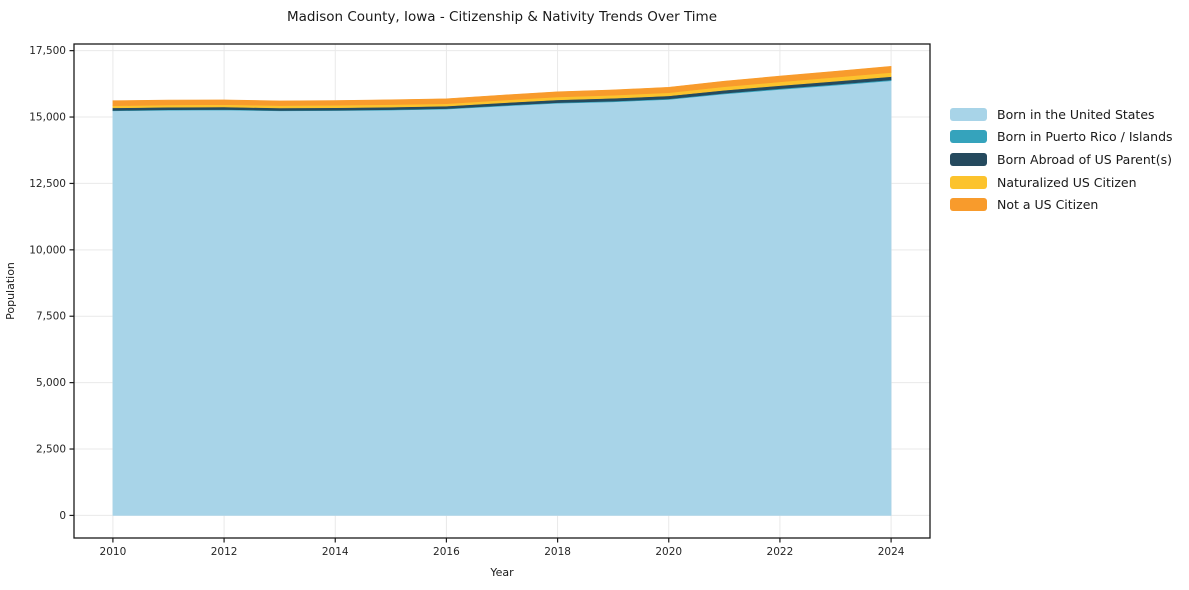 The image size is (1189, 590). I want to click on legend-item: Born Abroad of US Parent(s), so click(1061, 159).